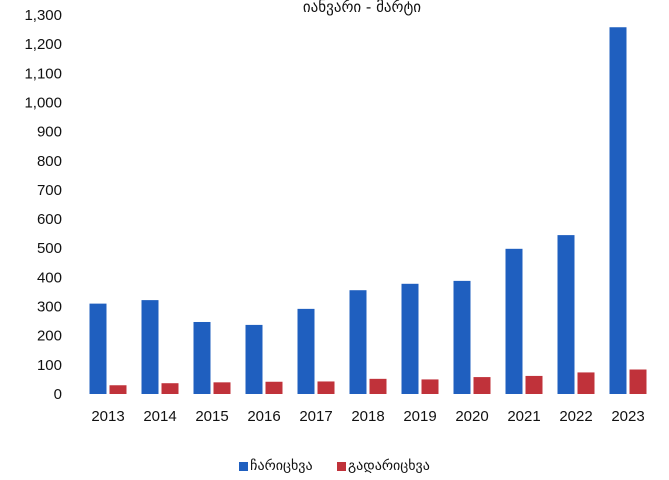 This screenshot has height=480, width=669. Describe the element at coordinates (575, 416) in the screenshot. I see `x-tick-label: 2022` at that location.